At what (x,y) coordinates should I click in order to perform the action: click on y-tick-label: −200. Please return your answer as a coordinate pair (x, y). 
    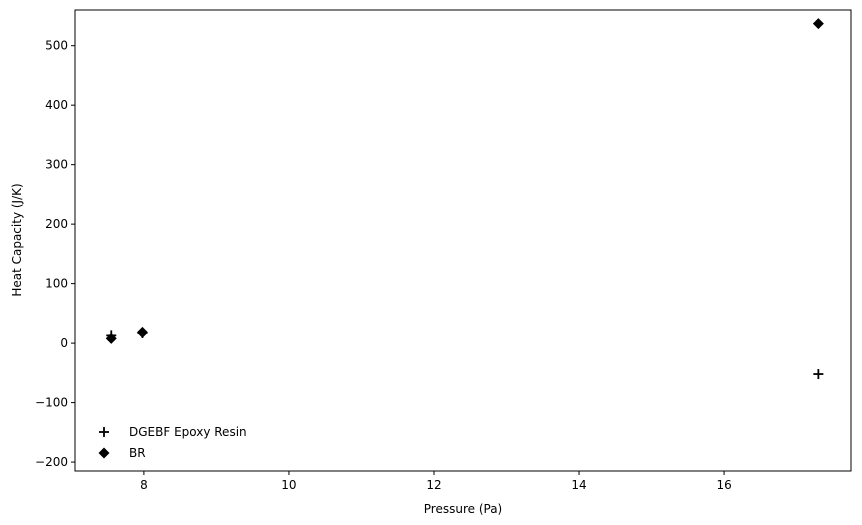
    Looking at the image, I should click on (51, 462).